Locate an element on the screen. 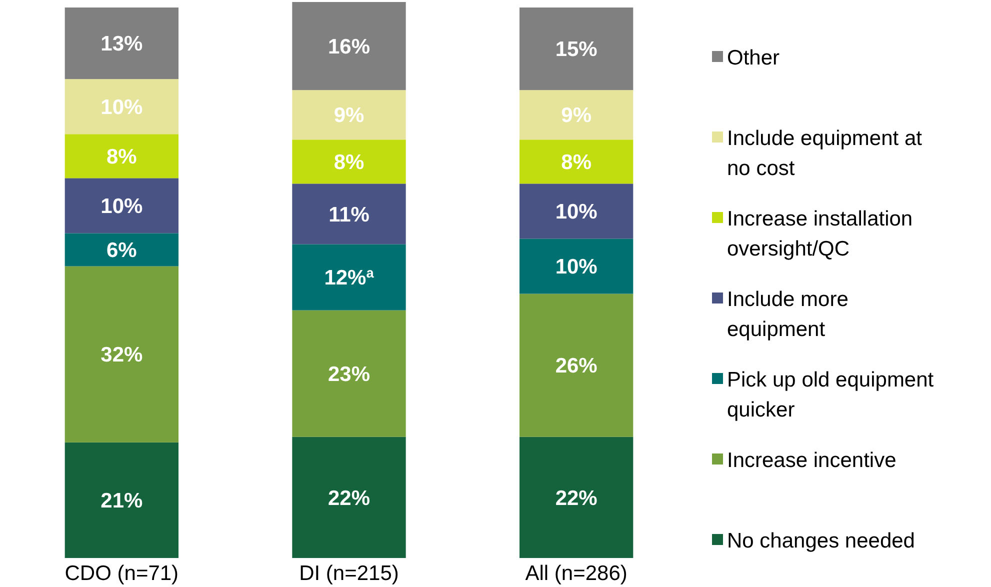  legend-label: Increase installation oversight/QC is located at coordinates (820, 233).